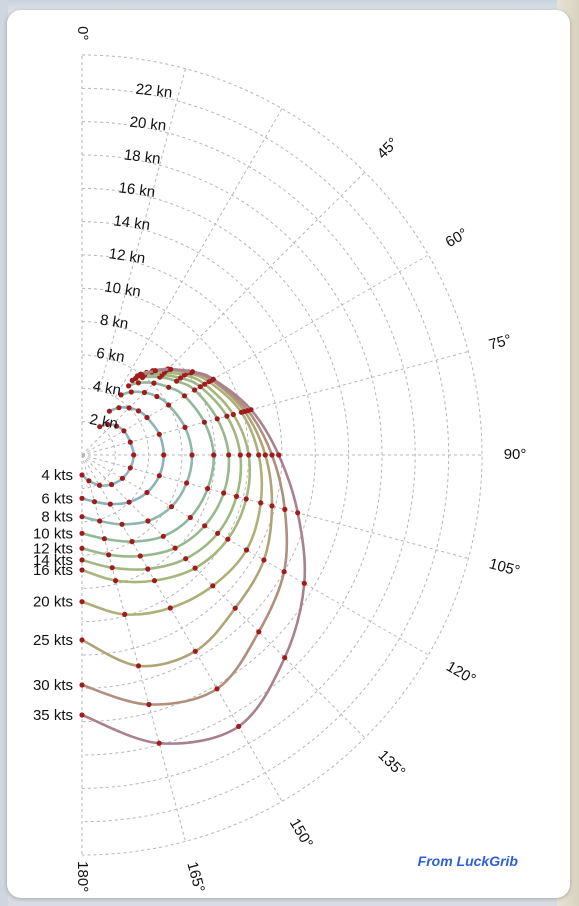  I want to click on series-label: 8 kts, so click(57, 517).